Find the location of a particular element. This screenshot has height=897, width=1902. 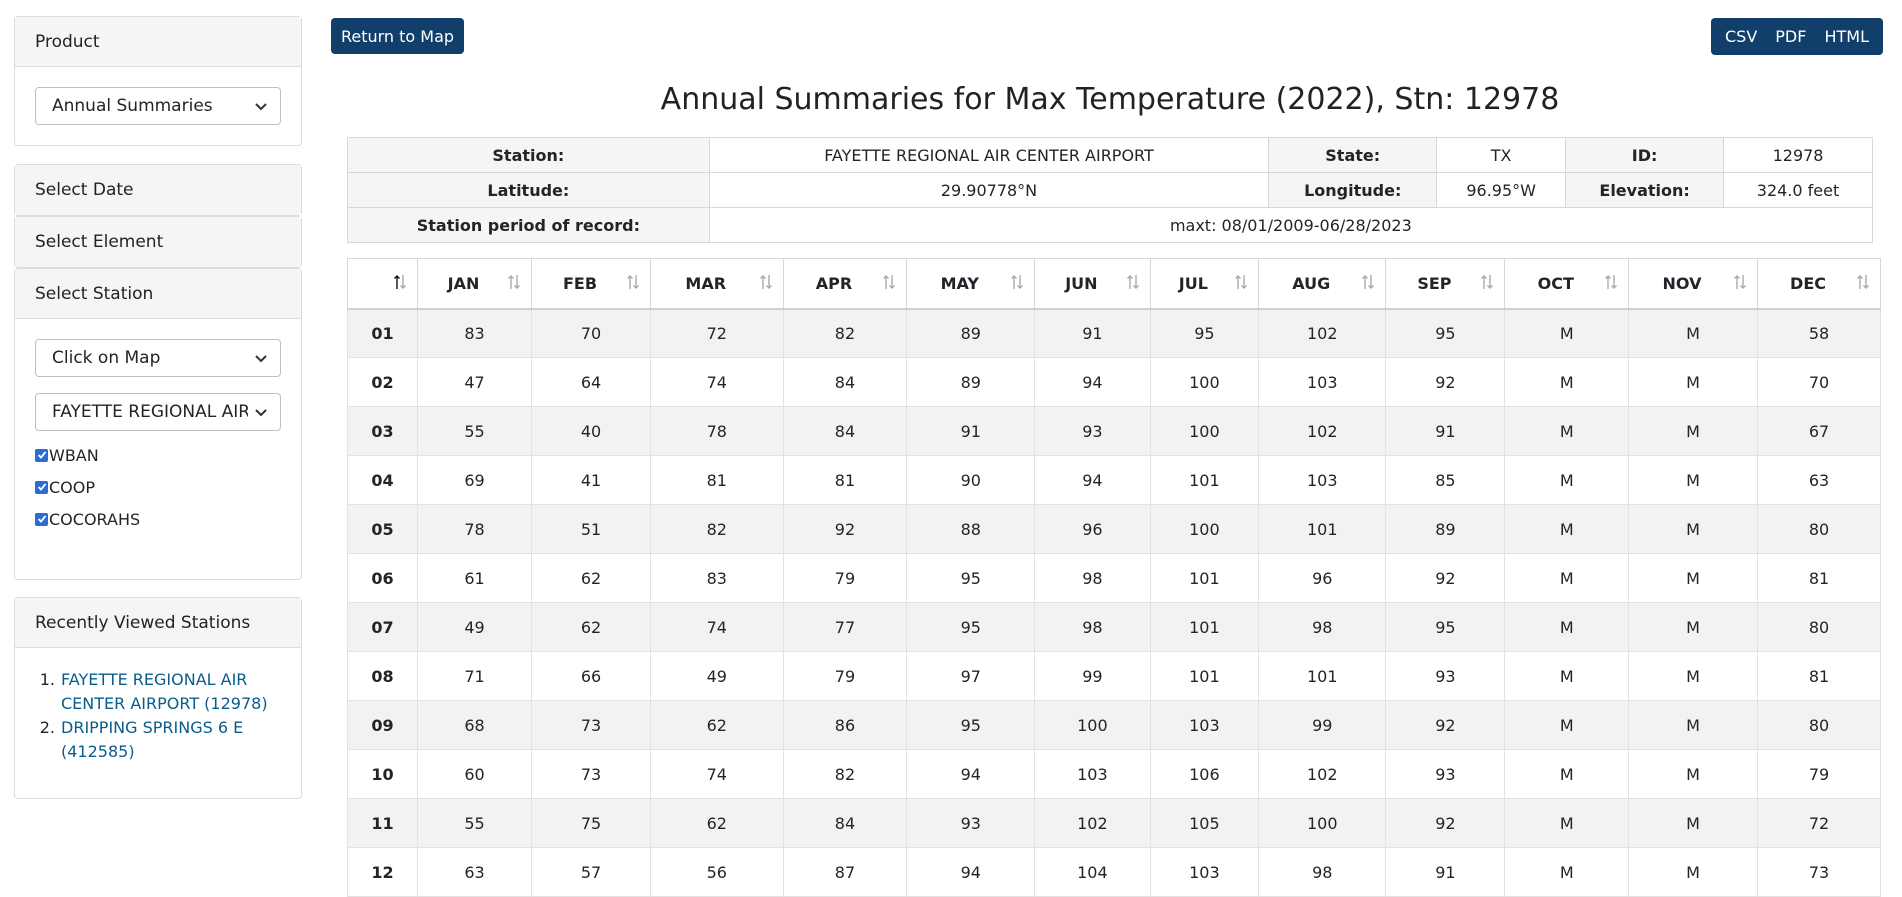

export-button-group: CSV PDF HTML is located at coordinates (1797, 36).